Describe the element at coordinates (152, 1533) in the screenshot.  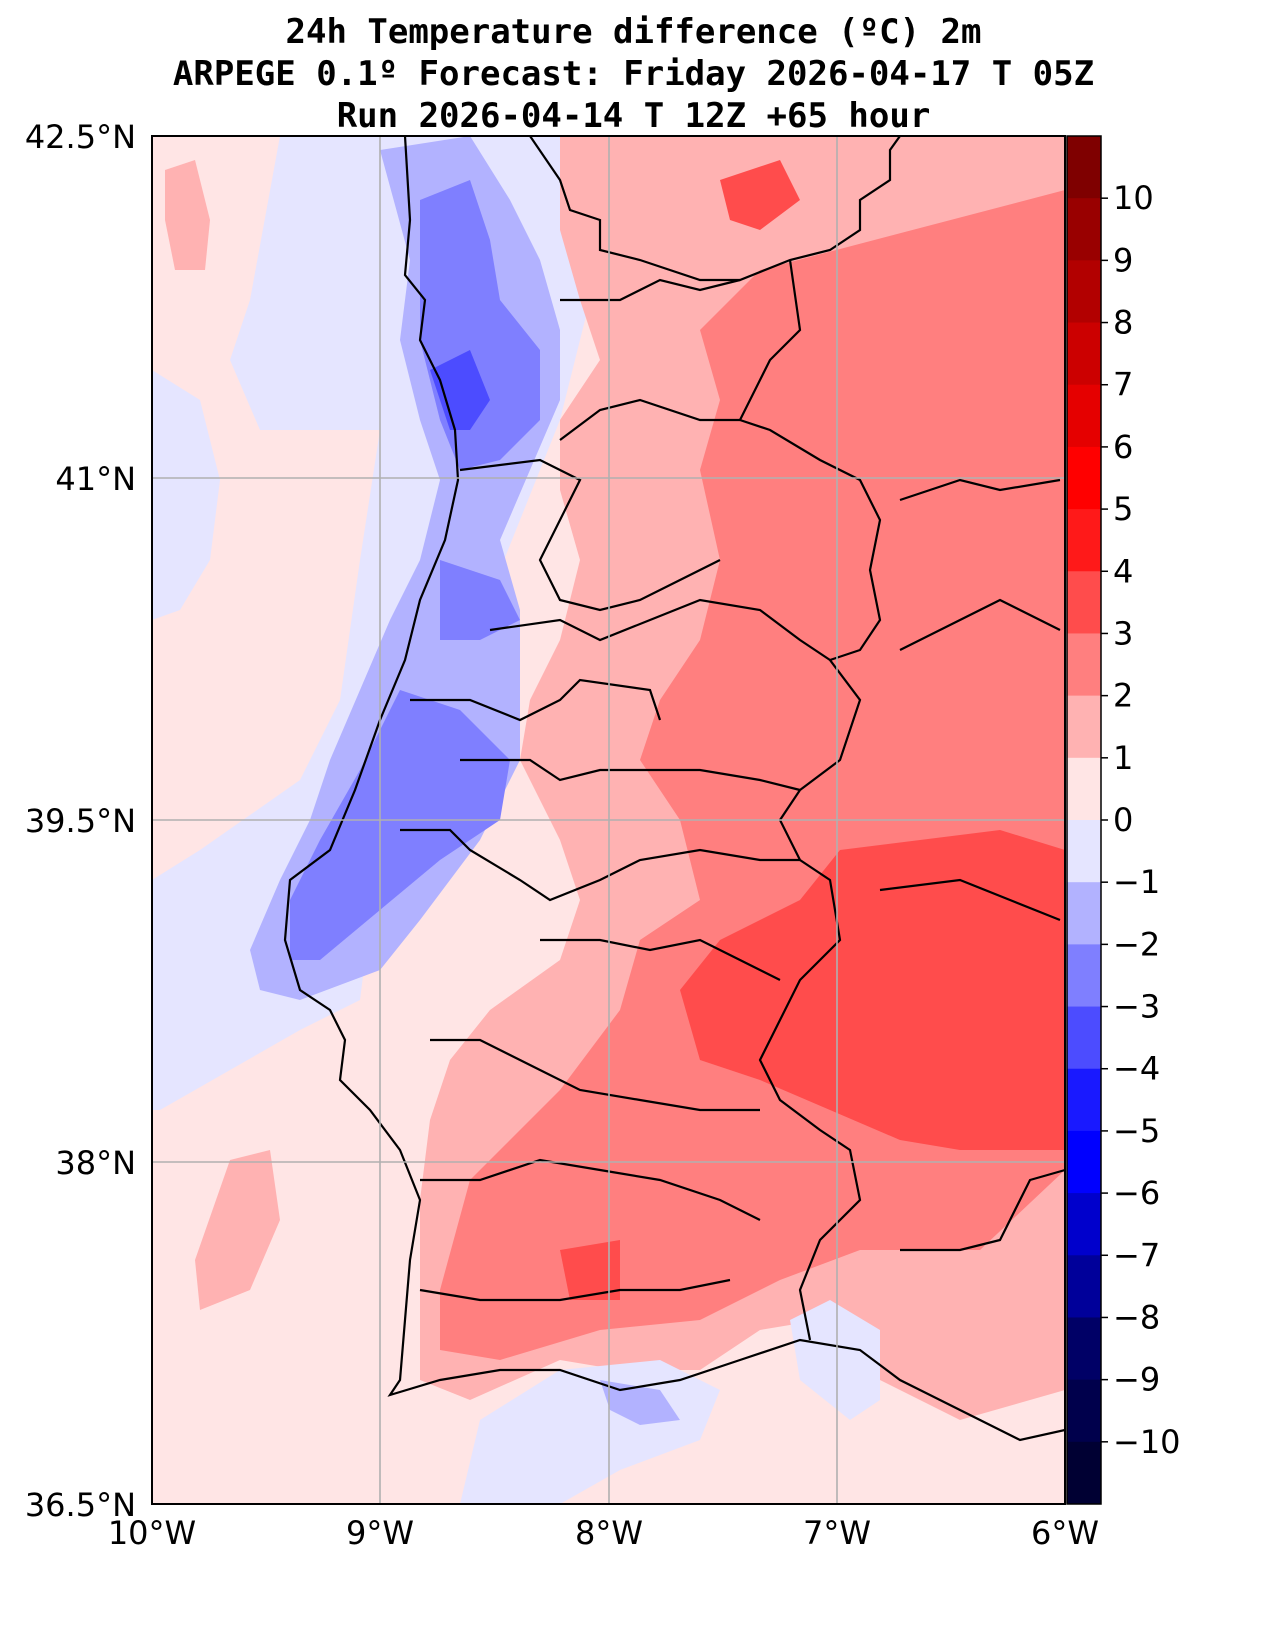
I see `lon-tick-label: 10°W` at that location.